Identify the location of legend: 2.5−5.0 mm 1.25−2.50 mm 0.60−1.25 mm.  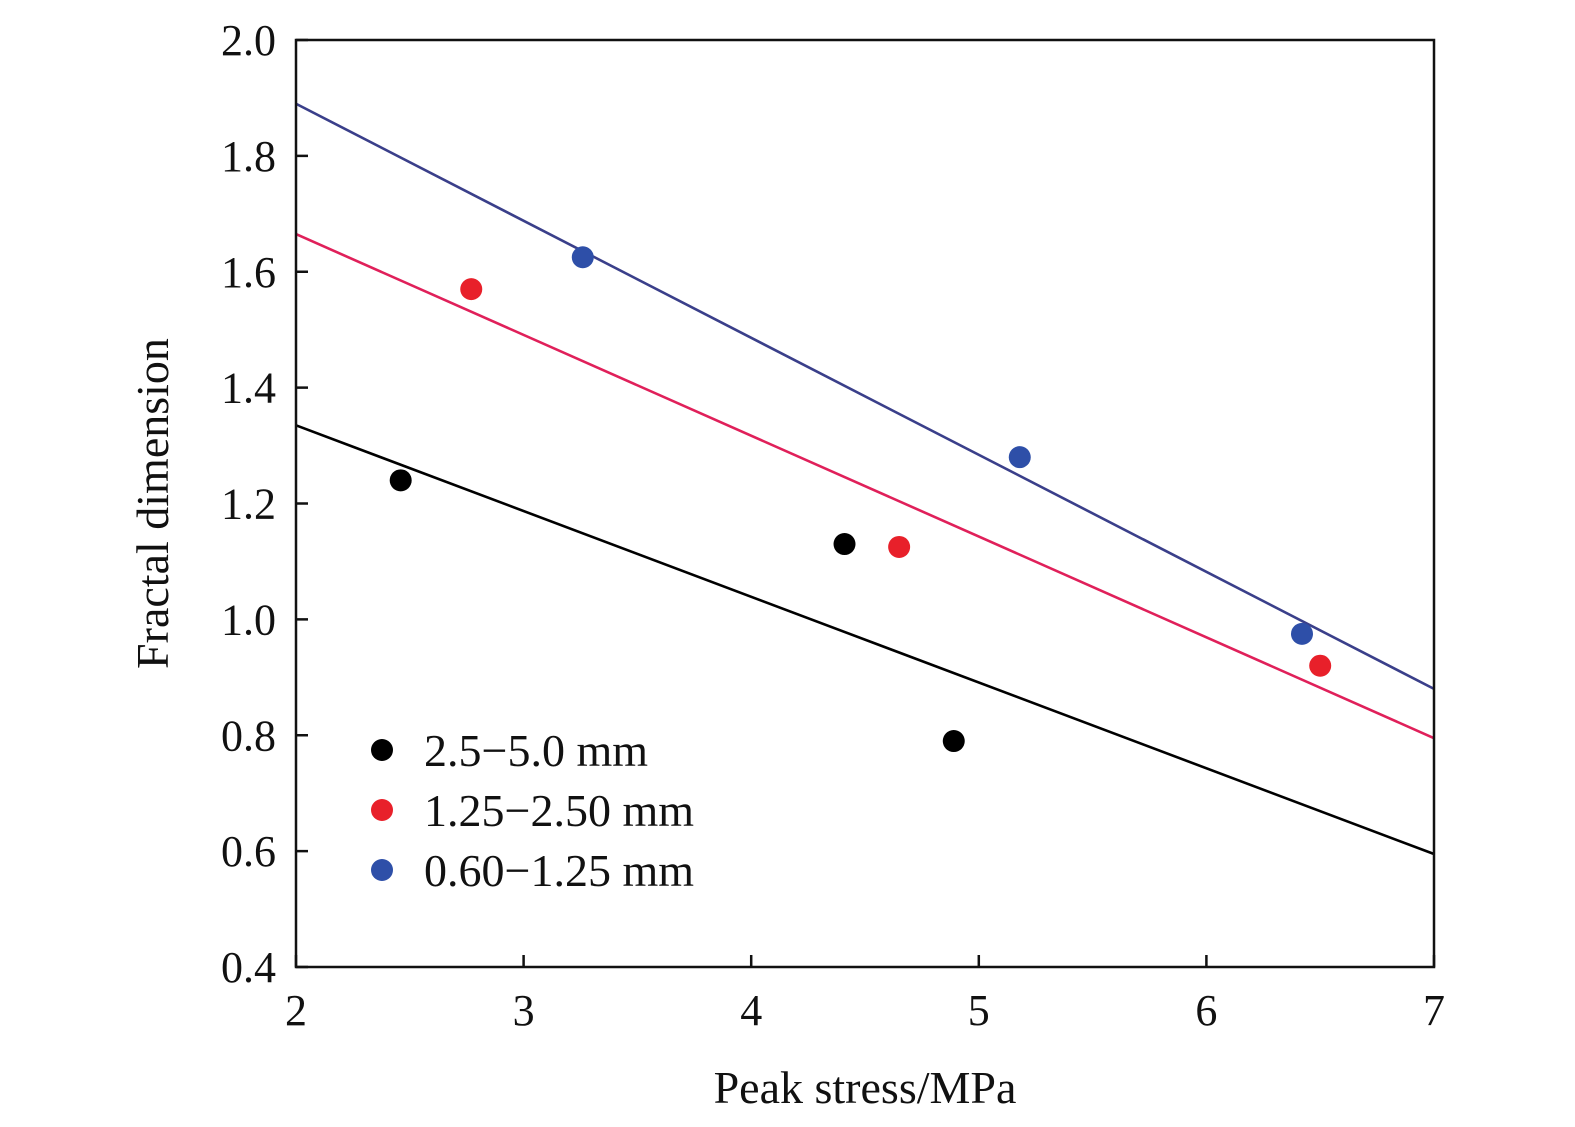
(532, 810).